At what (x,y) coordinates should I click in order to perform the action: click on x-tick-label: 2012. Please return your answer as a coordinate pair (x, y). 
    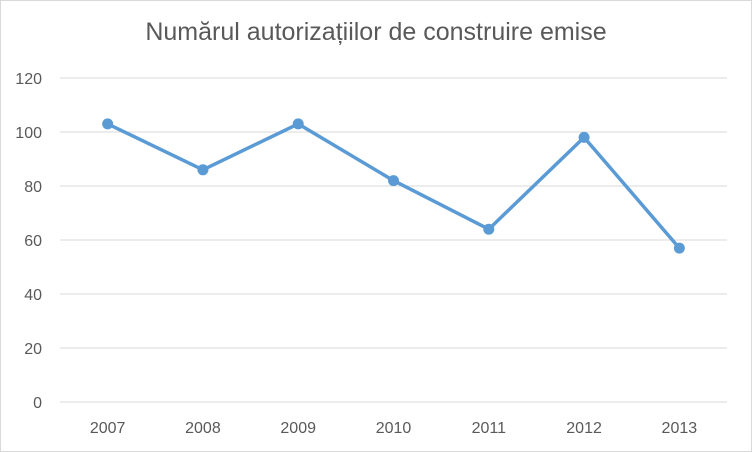
    Looking at the image, I should click on (584, 428).